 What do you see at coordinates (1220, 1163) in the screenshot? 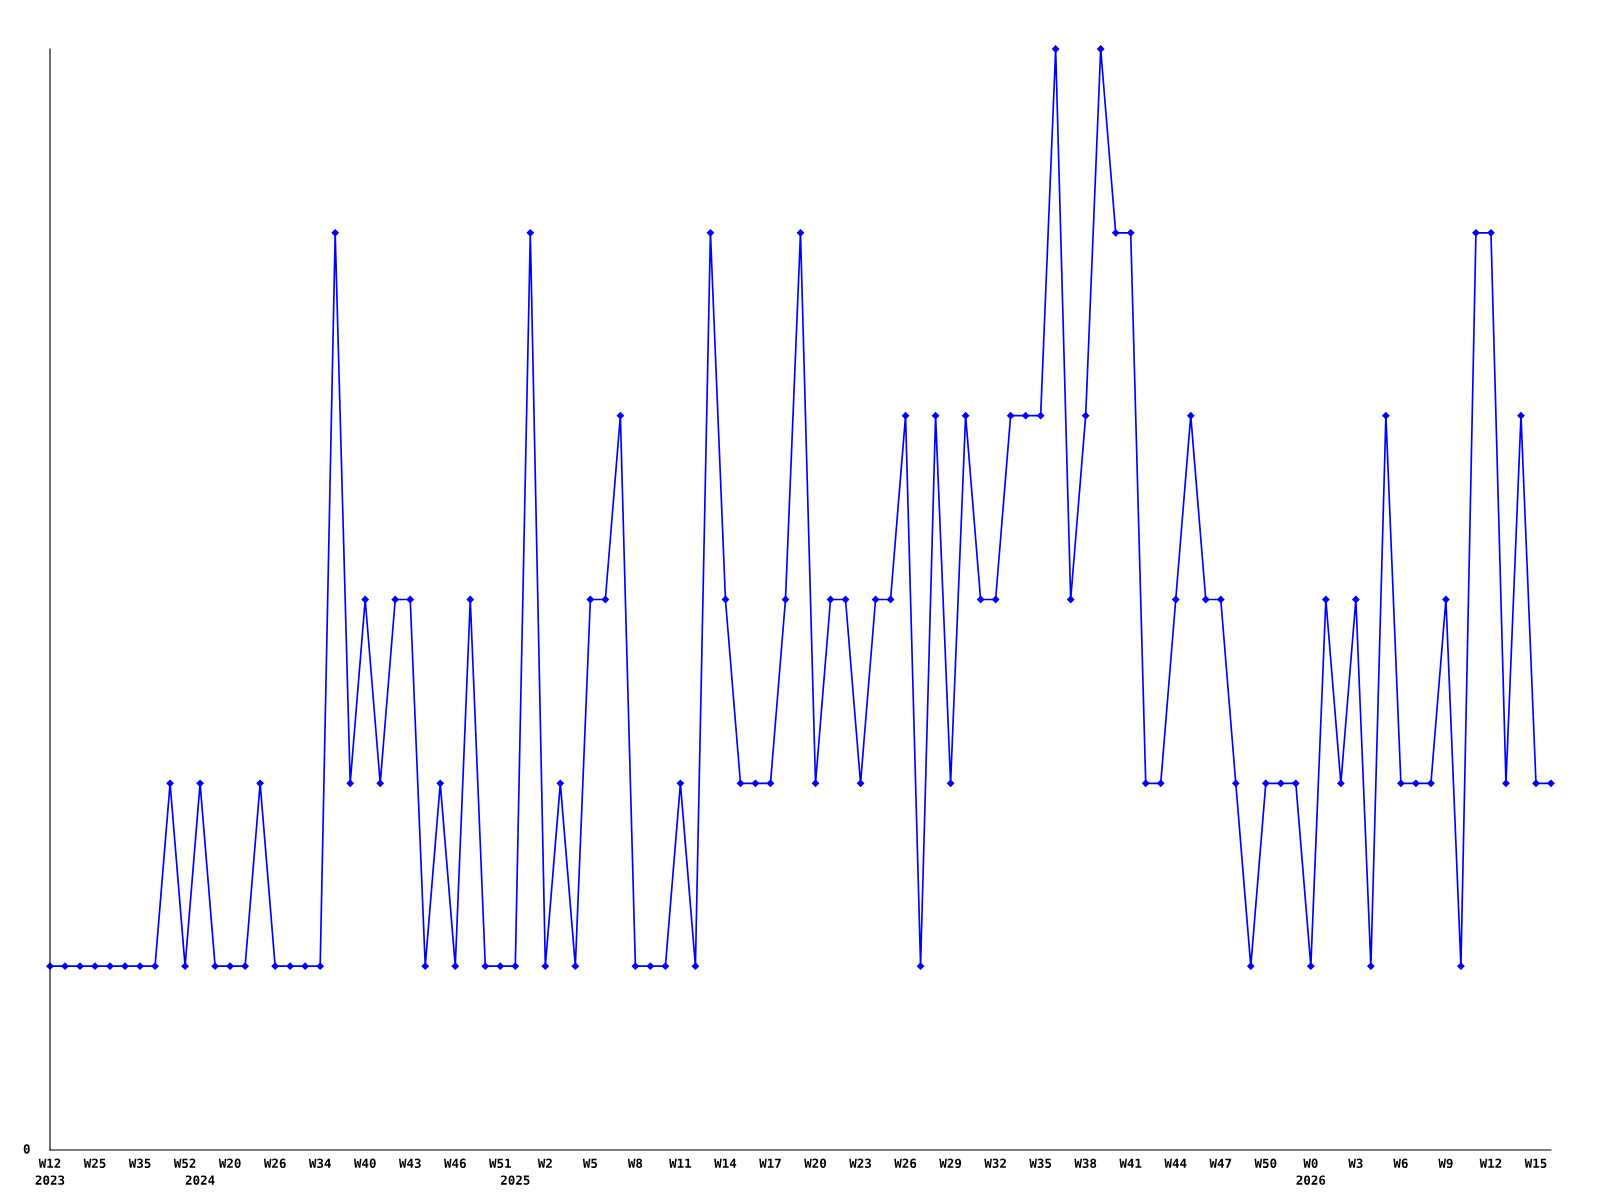
I see `x-tick-label: W47` at bounding box center [1220, 1163].